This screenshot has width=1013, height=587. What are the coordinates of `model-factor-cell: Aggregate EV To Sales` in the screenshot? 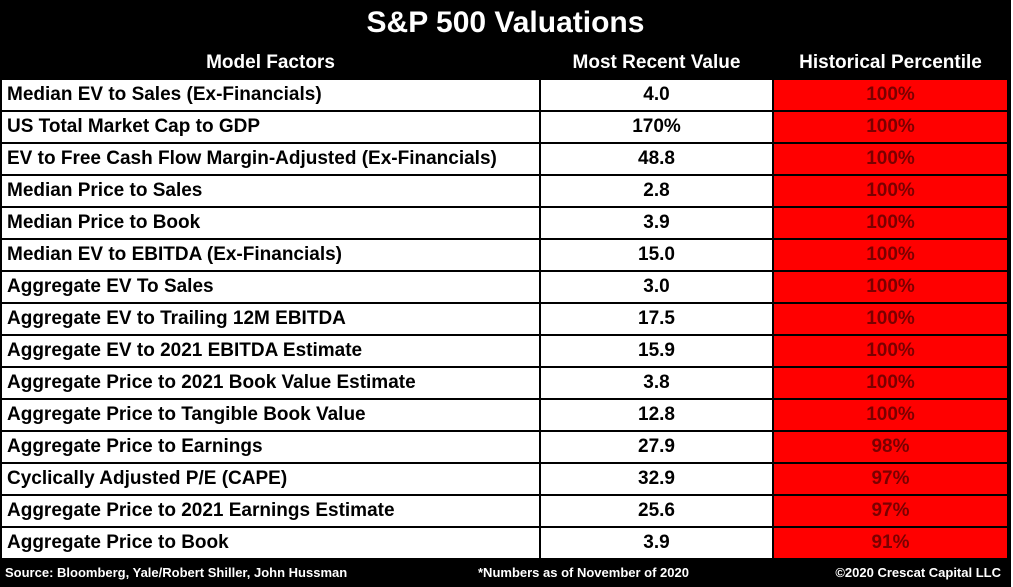 It's located at (270, 287).